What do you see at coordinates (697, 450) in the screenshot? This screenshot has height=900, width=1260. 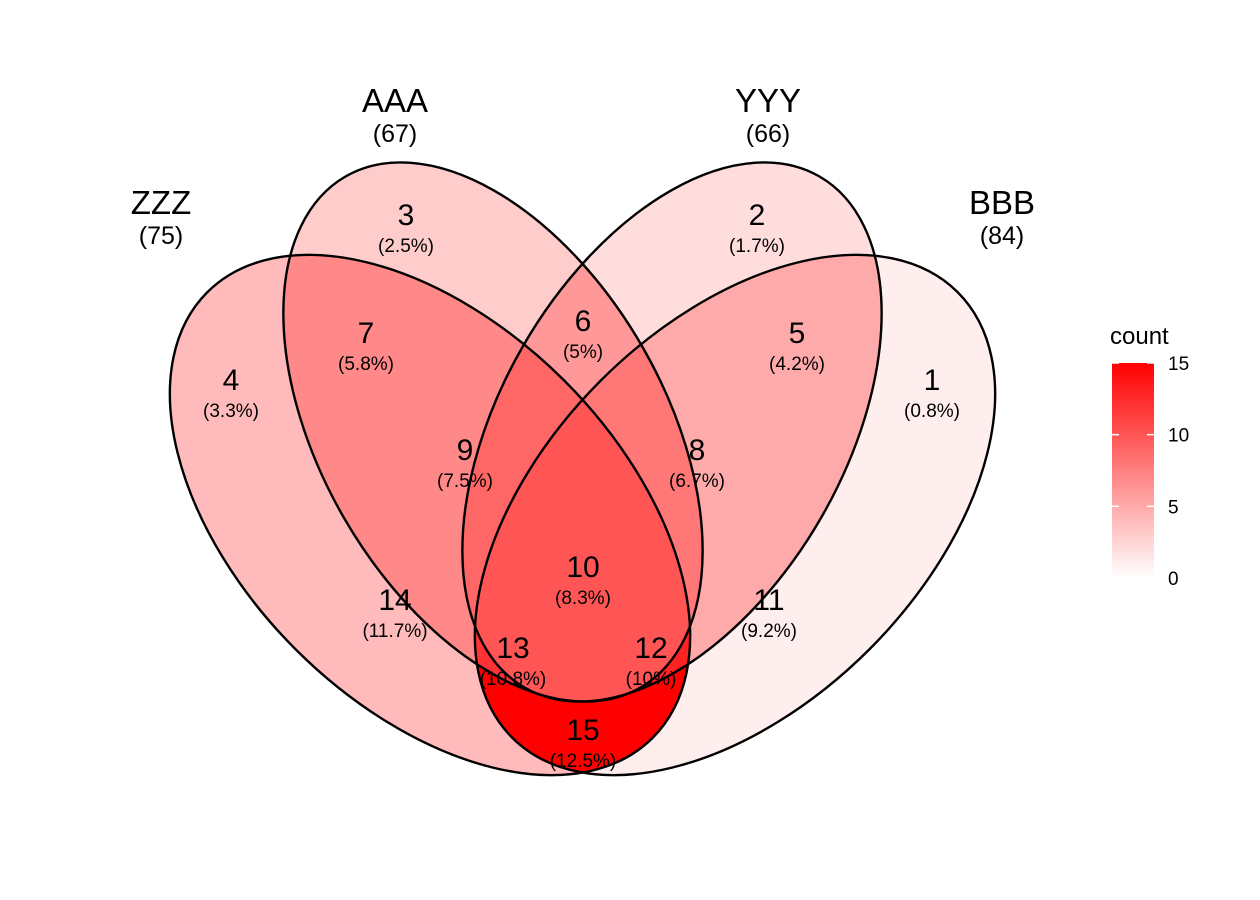 I see `region-count: 8` at bounding box center [697, 450].